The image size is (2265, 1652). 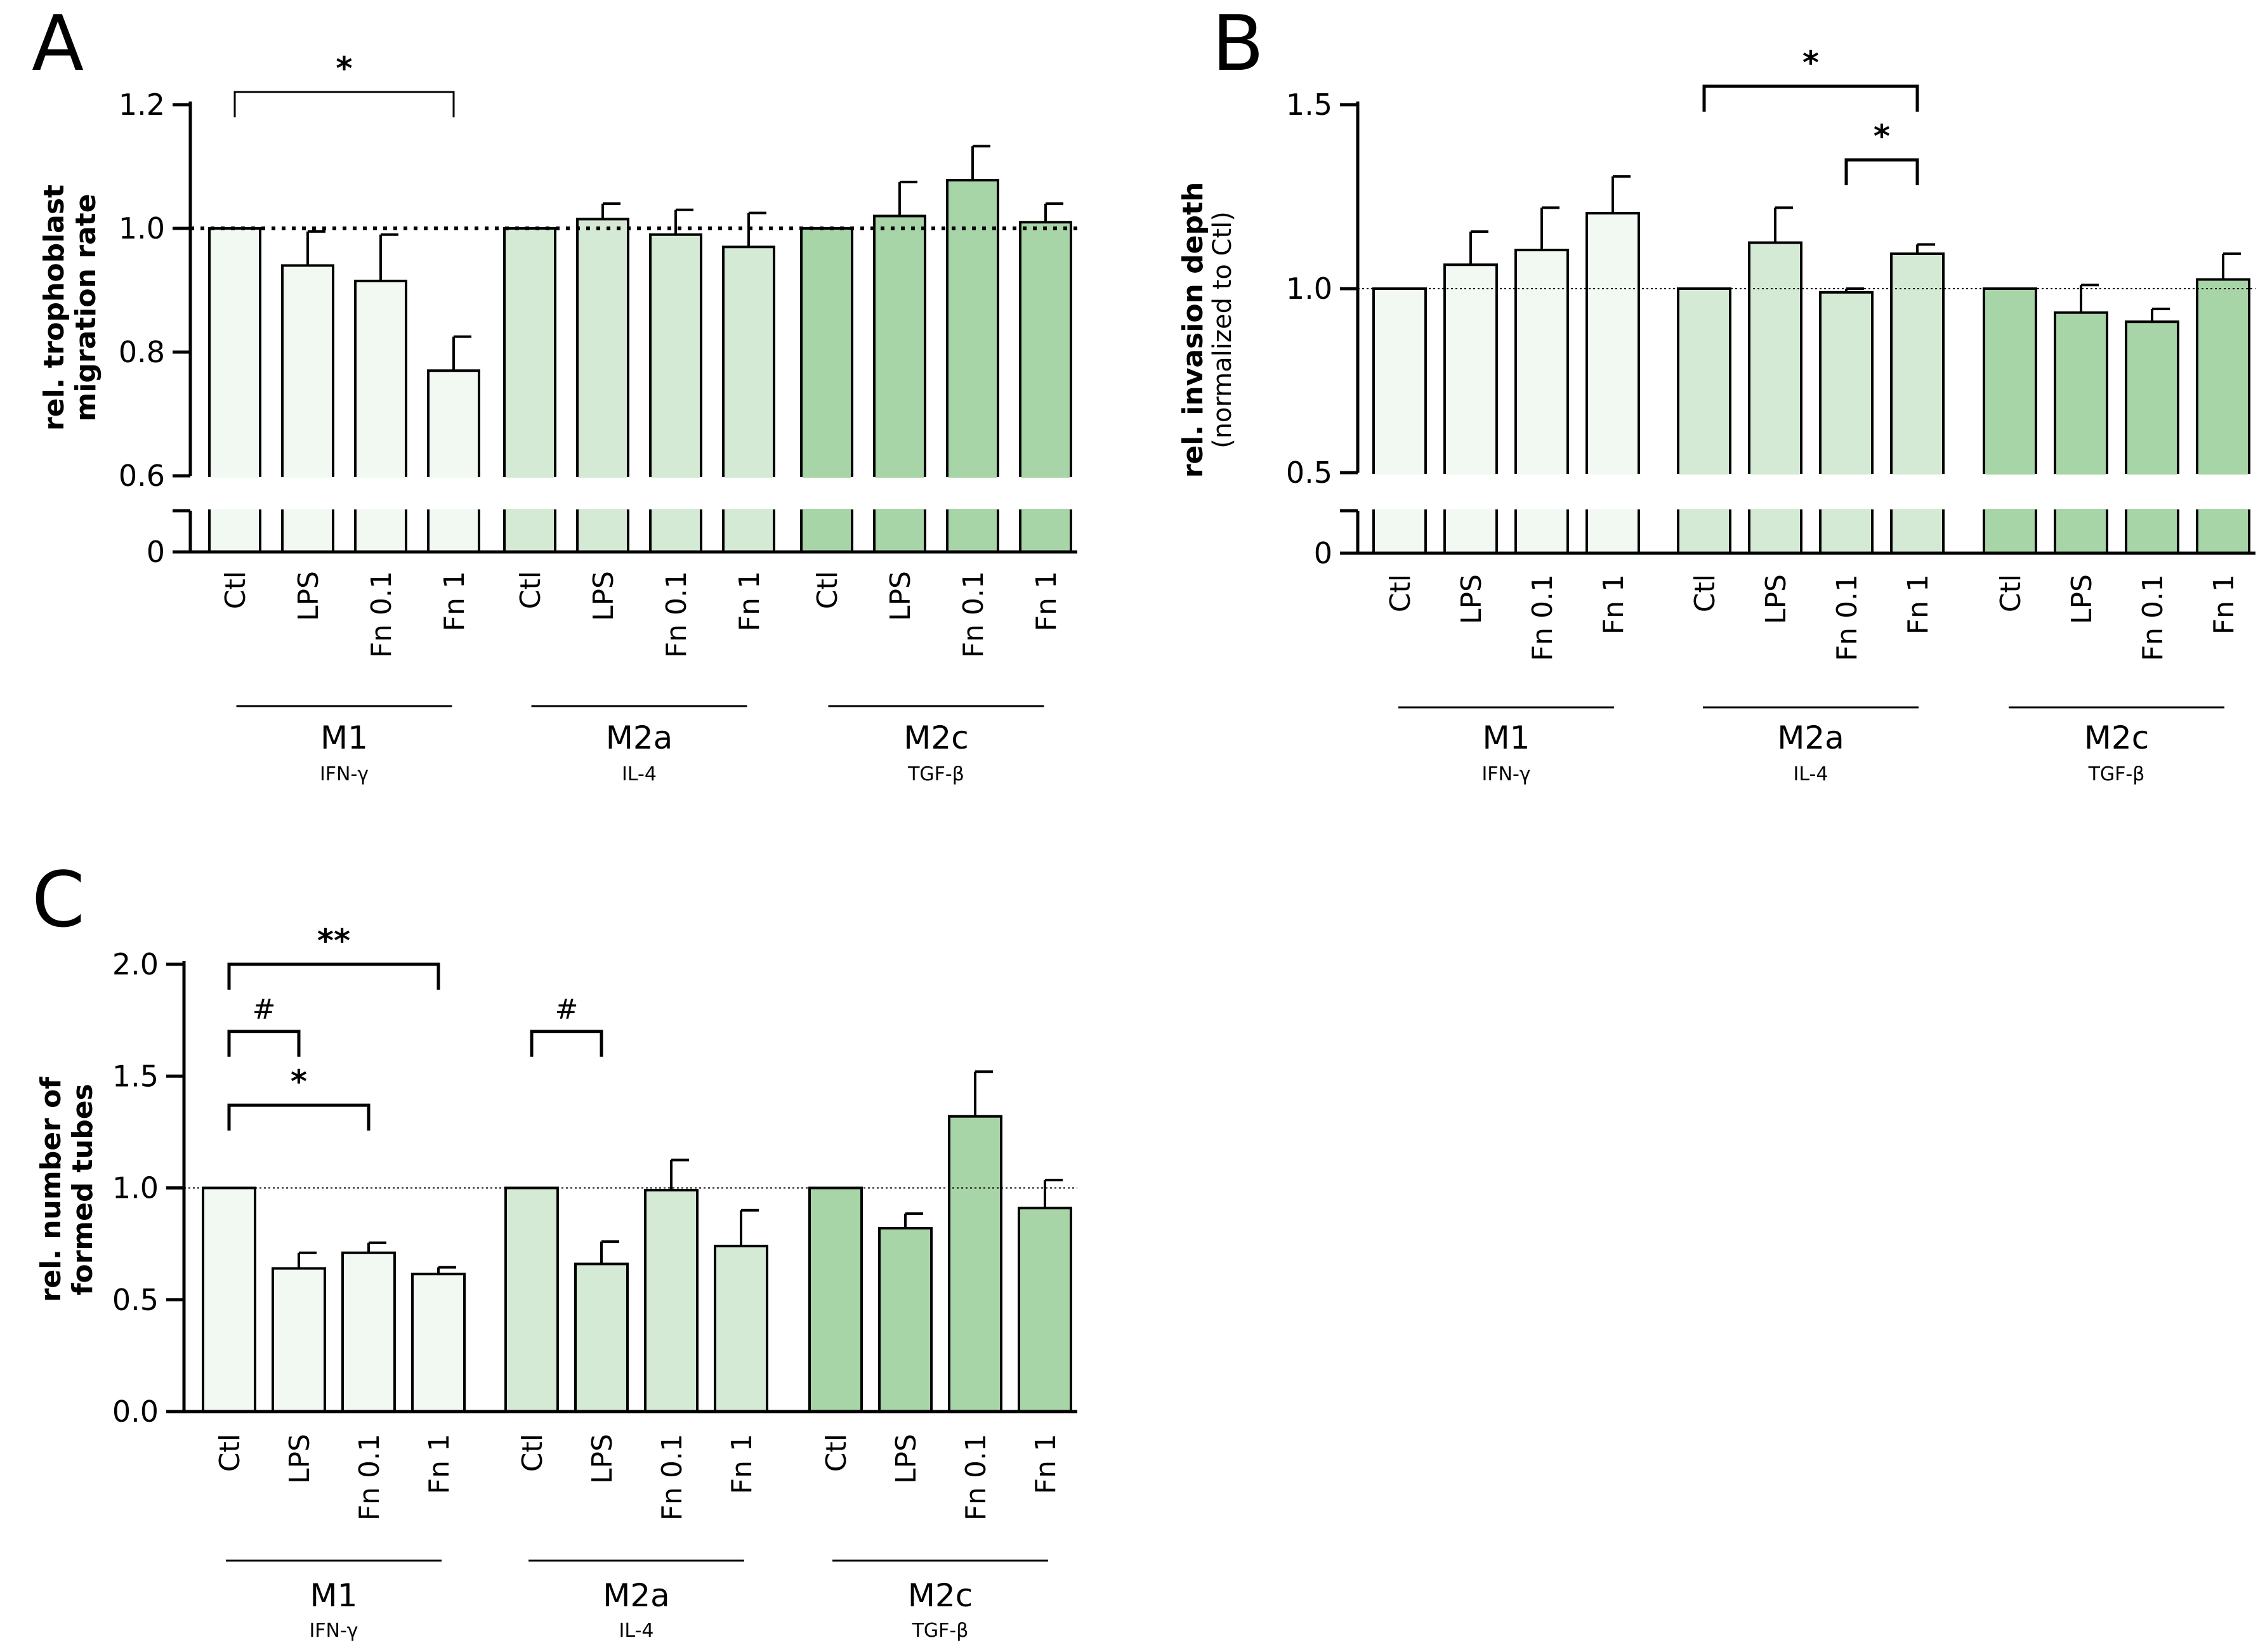 What do you see at coordinates (2010, 380) in the screenshot?
I see `bar-m2c-0-upper` at bounding box center [2010, 380].